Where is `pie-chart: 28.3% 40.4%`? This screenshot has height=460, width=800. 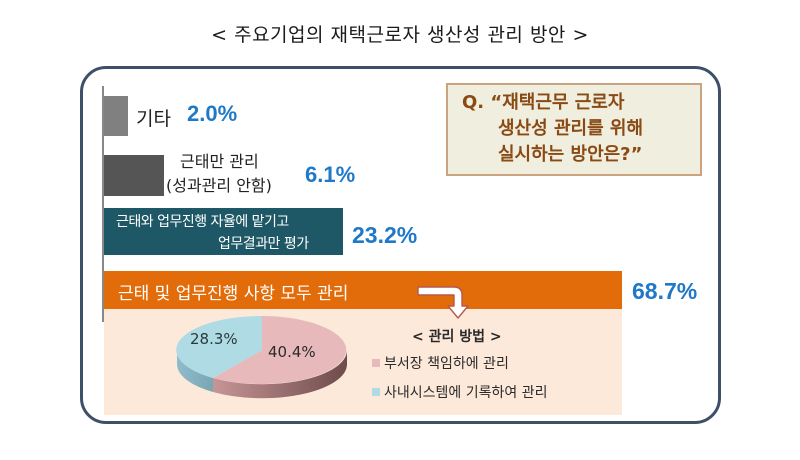
pie-chart: 28.3% 40.4% is located at coordinates (262, 357).